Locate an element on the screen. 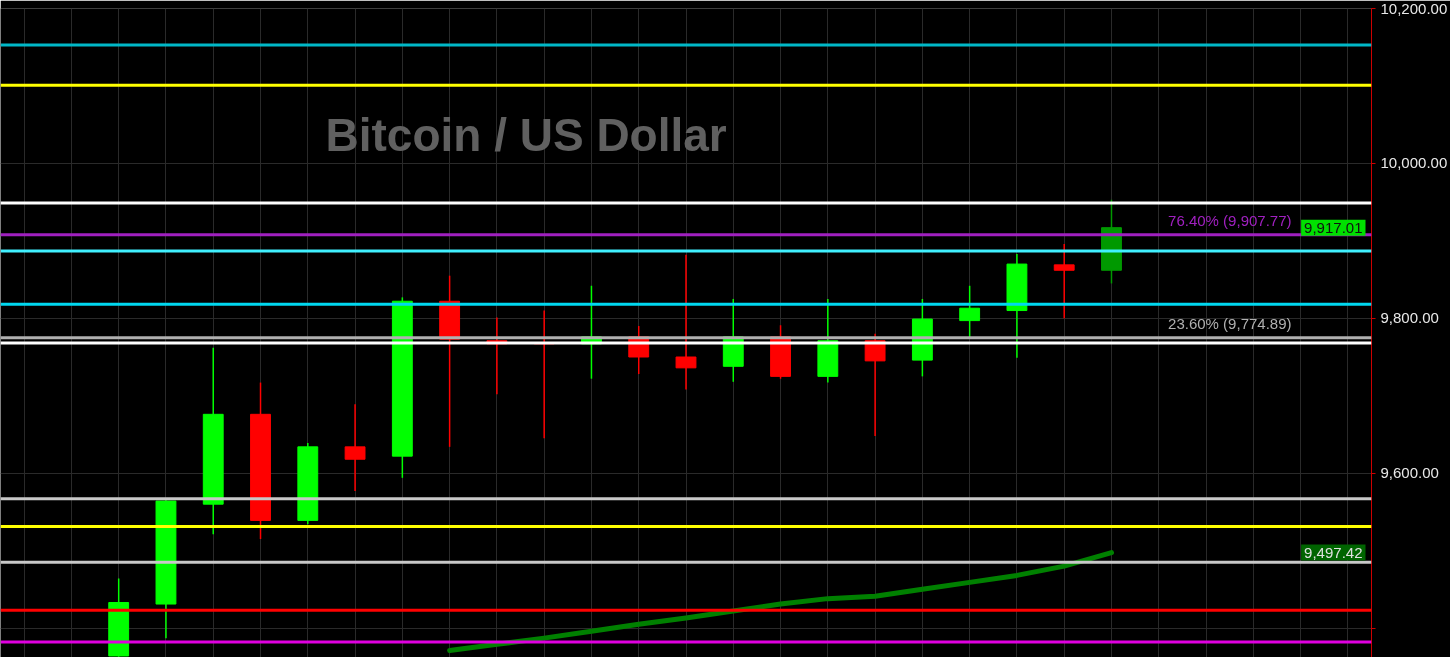  annotation: 9,497.42 is located at coordinates (1333, 552).